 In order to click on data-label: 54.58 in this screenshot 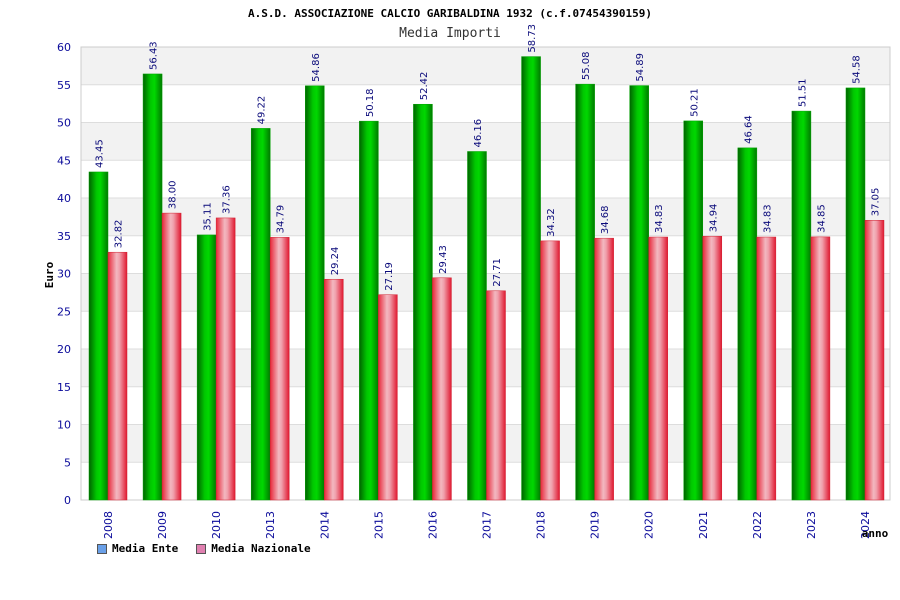, I will do `click(856, 69)`.